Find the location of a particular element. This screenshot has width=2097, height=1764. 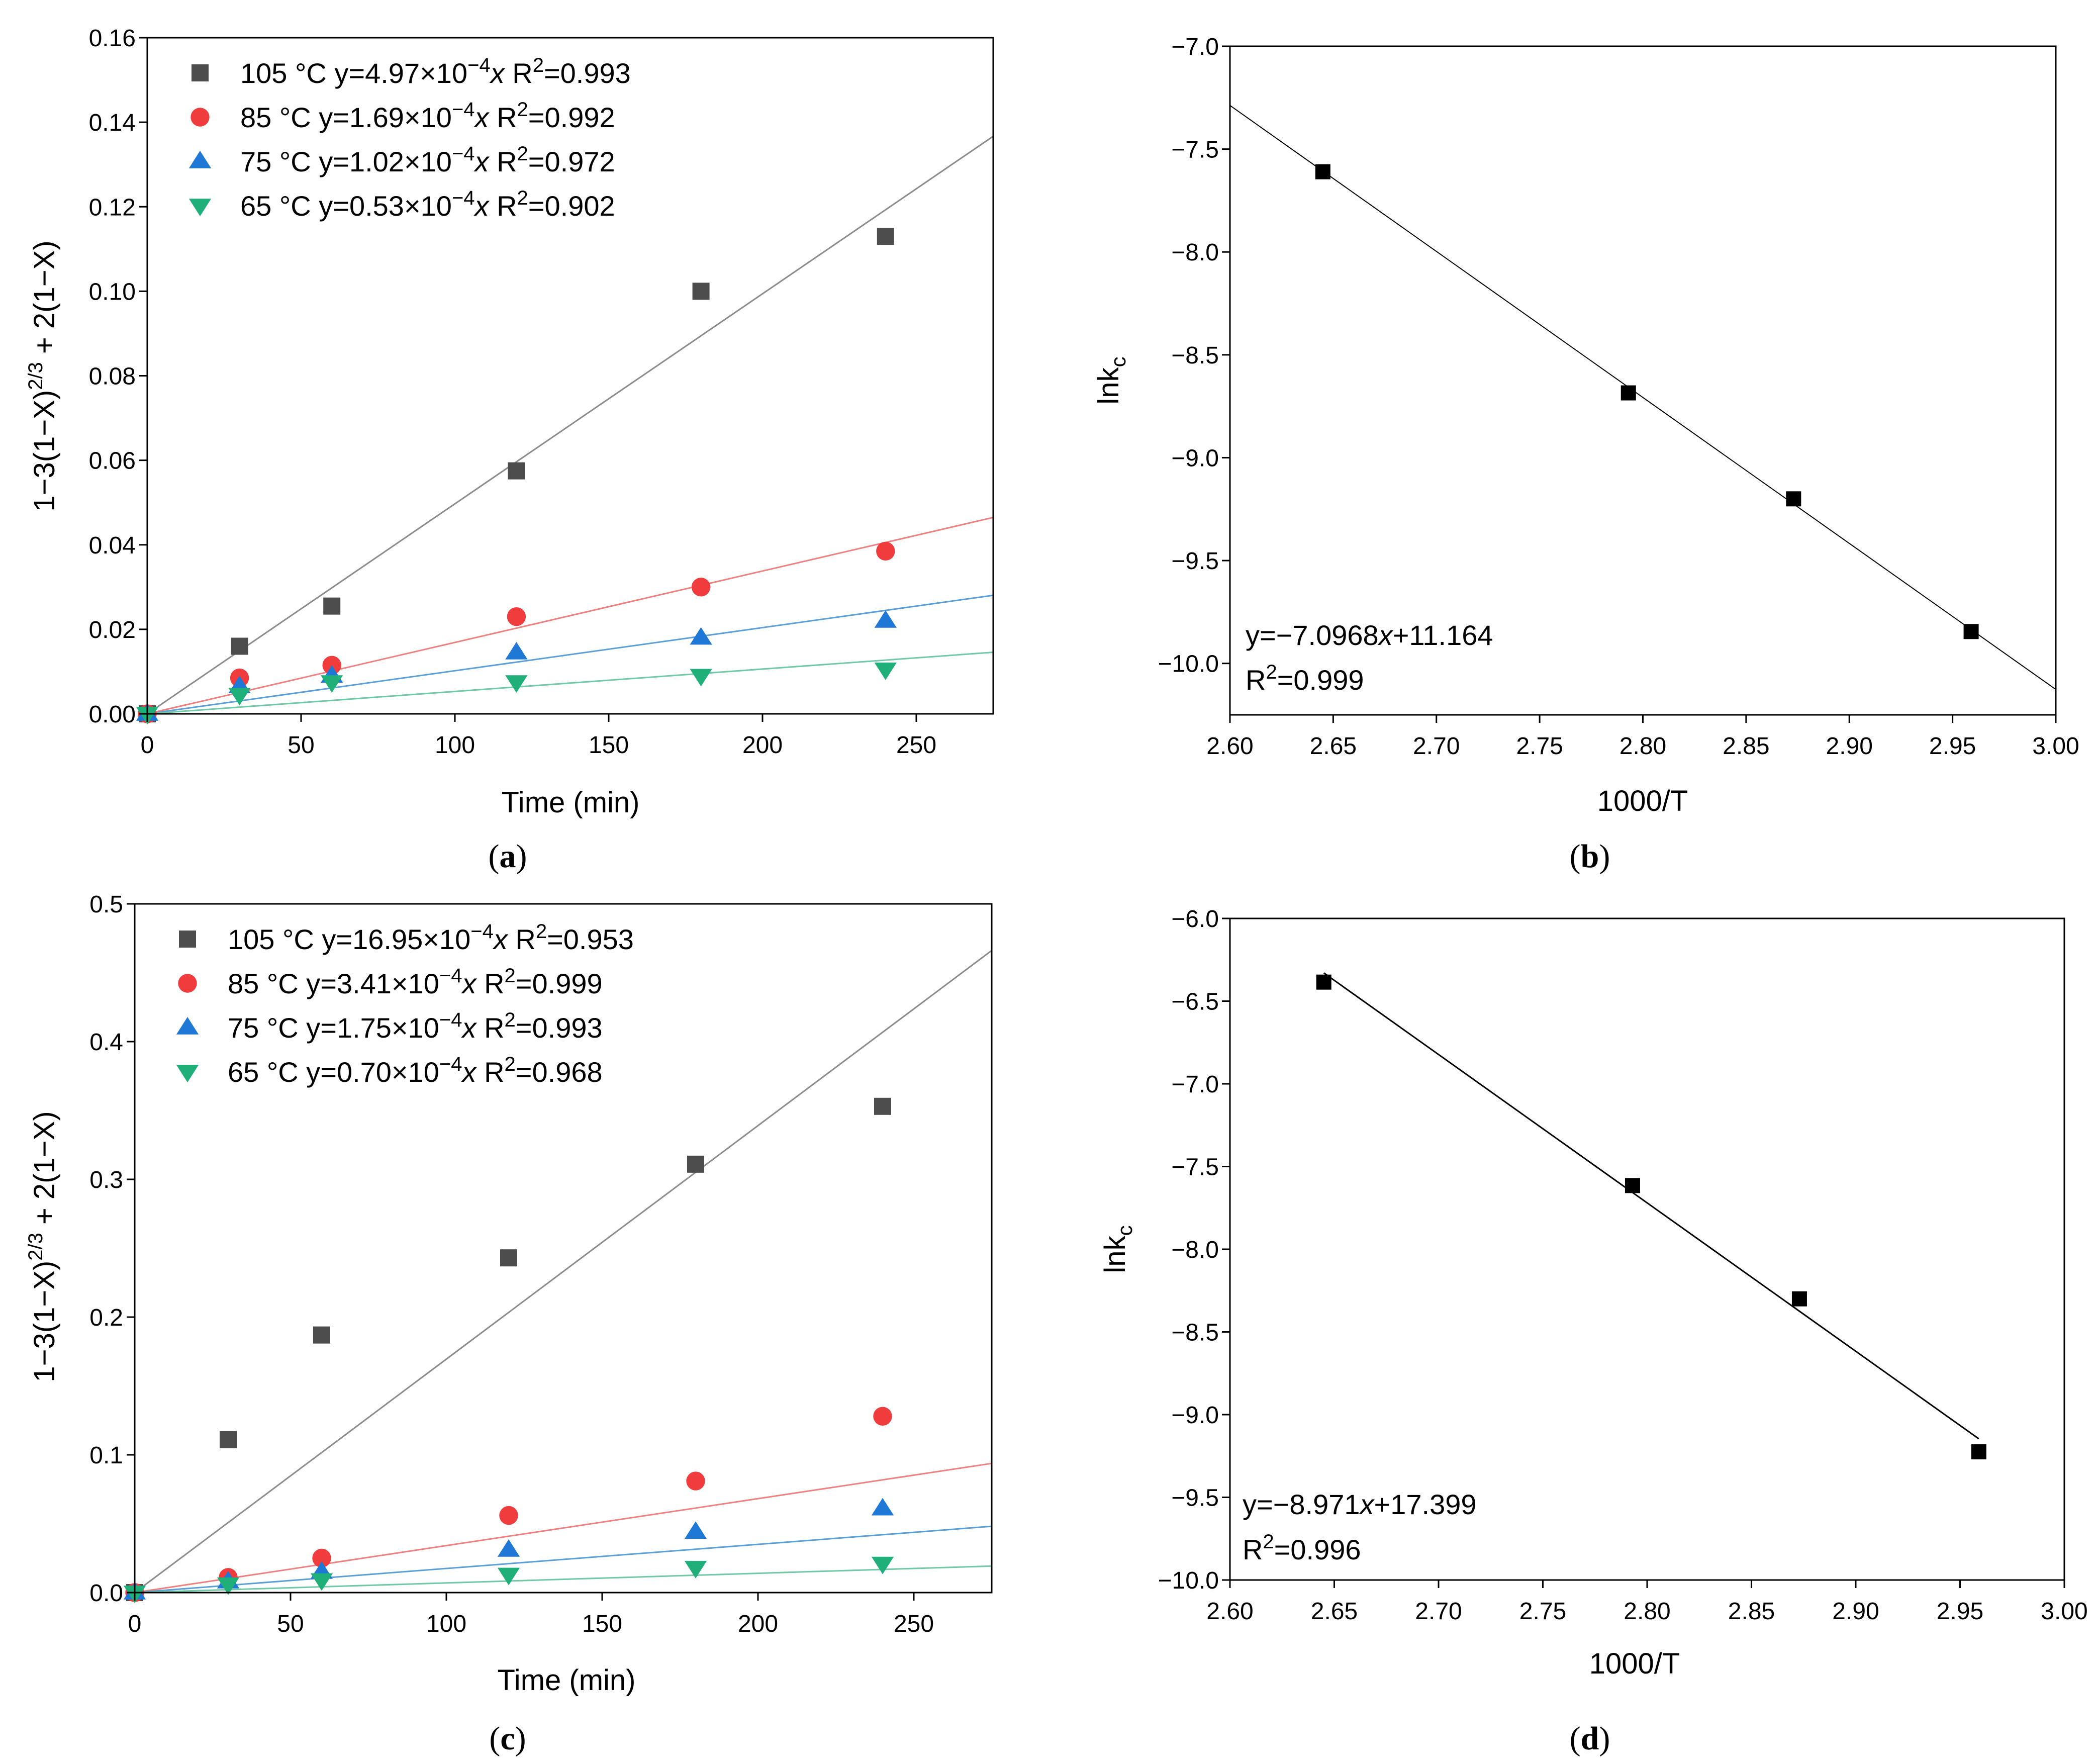

legend-entry: 85 °C y=3.41×10−4x R2=0.999 is located at coordinates (416, 982).